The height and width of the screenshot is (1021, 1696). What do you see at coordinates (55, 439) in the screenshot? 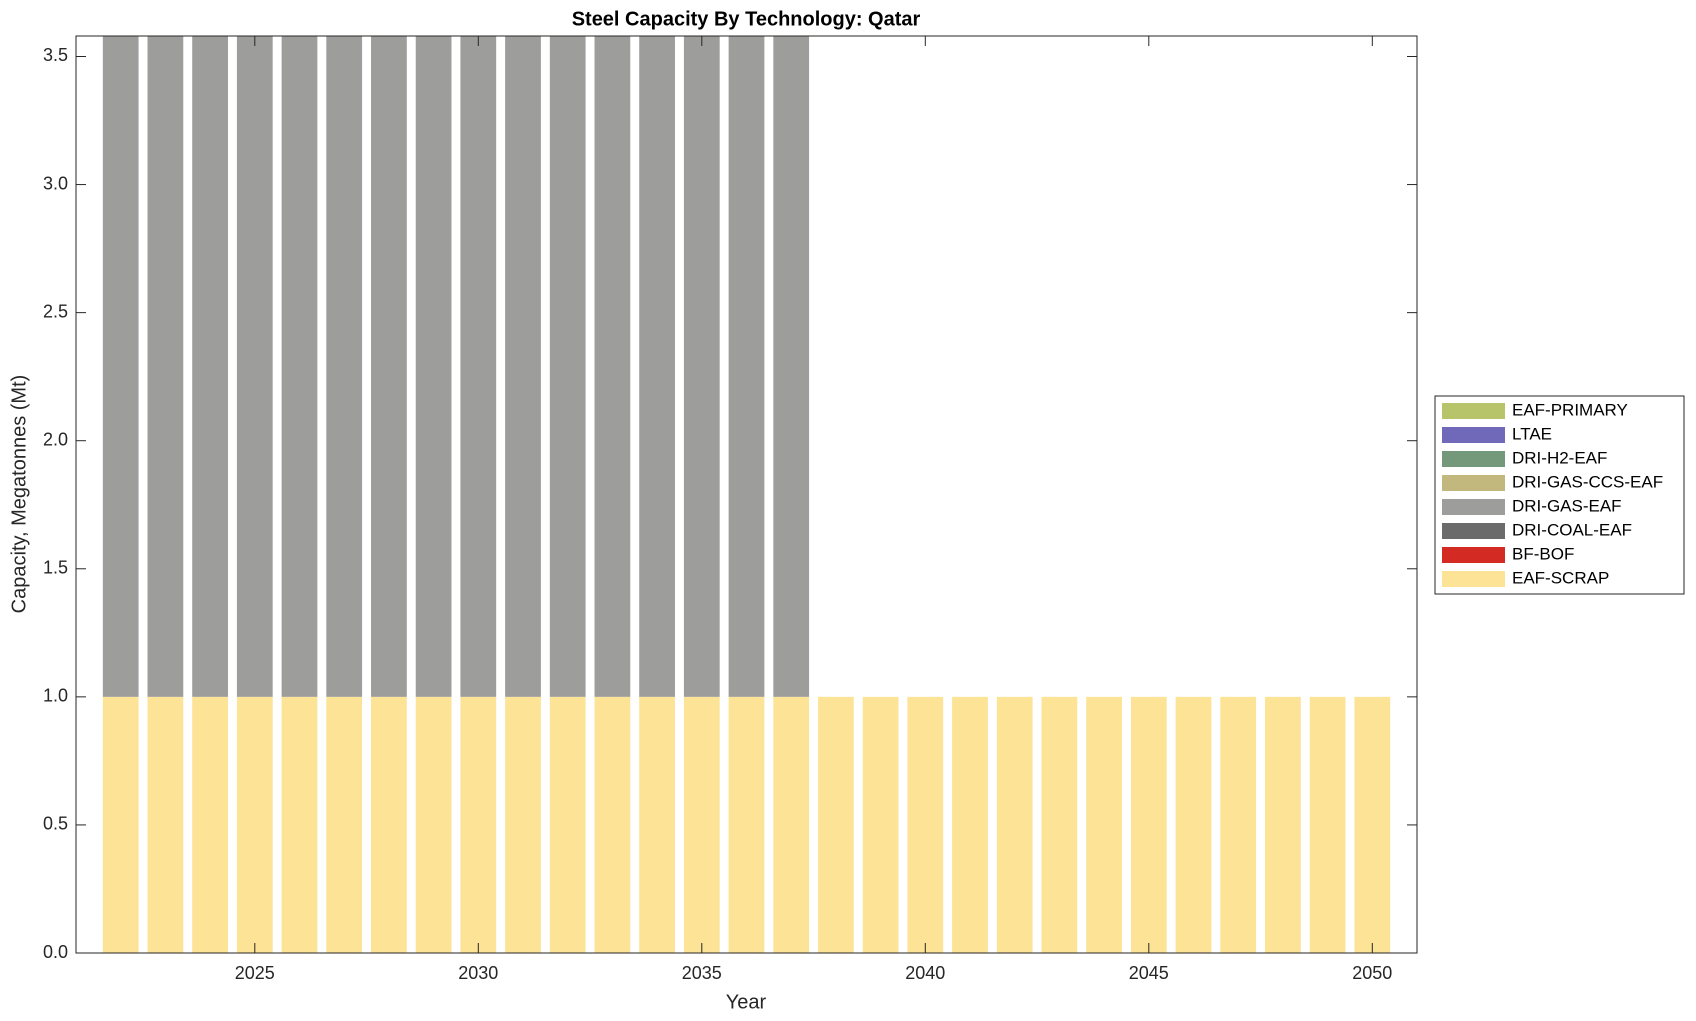
I see `y-tick-label: 2.0` at bounding box center [55, 439].